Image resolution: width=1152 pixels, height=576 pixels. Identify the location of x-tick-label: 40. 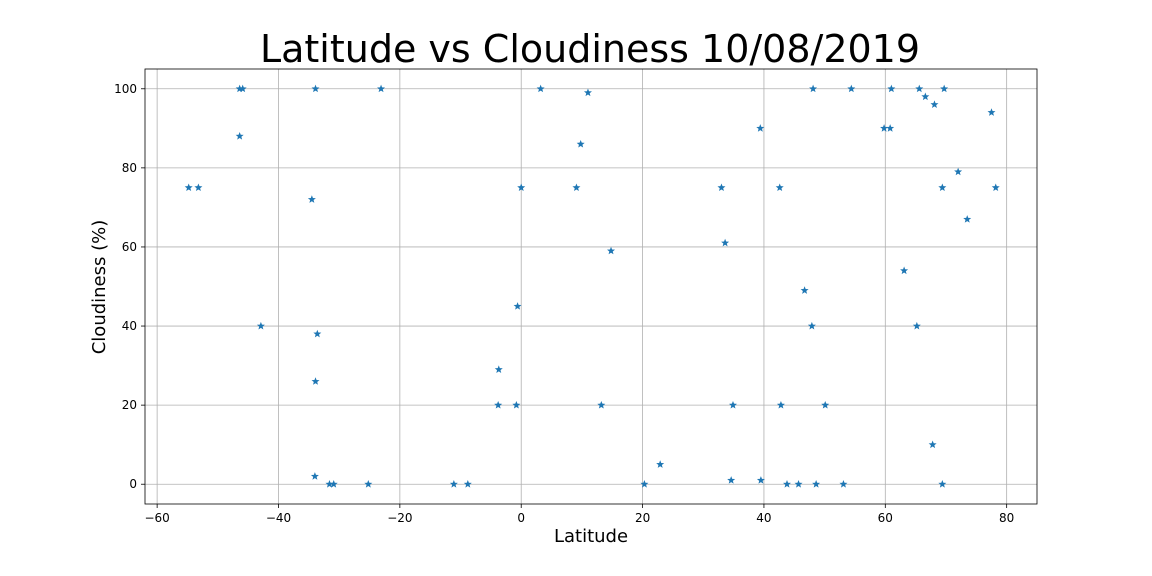
(763, 518).